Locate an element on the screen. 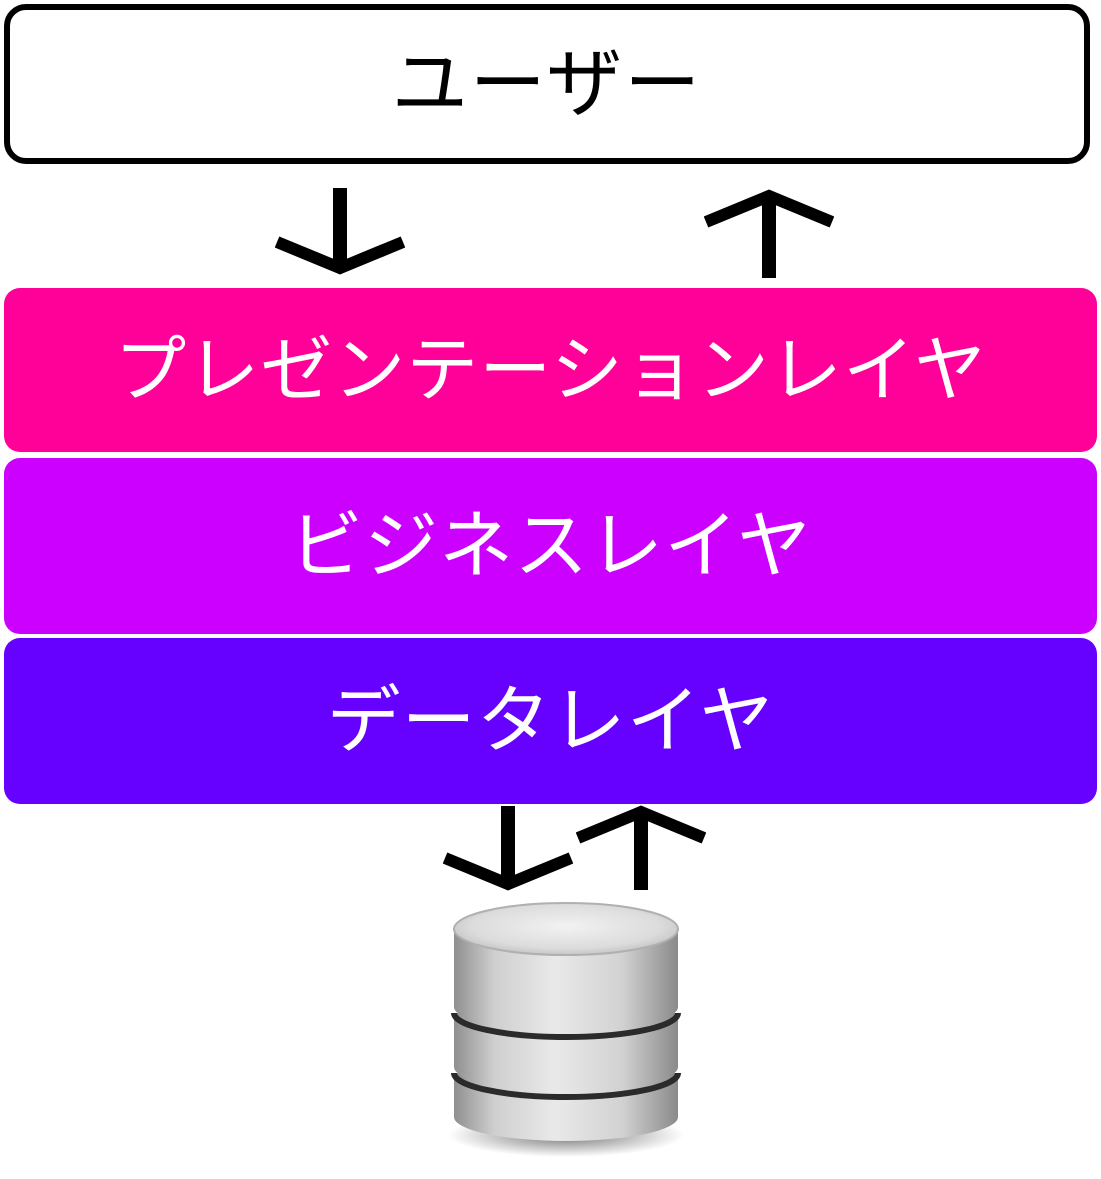 The height and width of the screenshot is (1179, 1101). presentation-layer: プレゼンテーションレイヤ is located at coordinates (550, 370).